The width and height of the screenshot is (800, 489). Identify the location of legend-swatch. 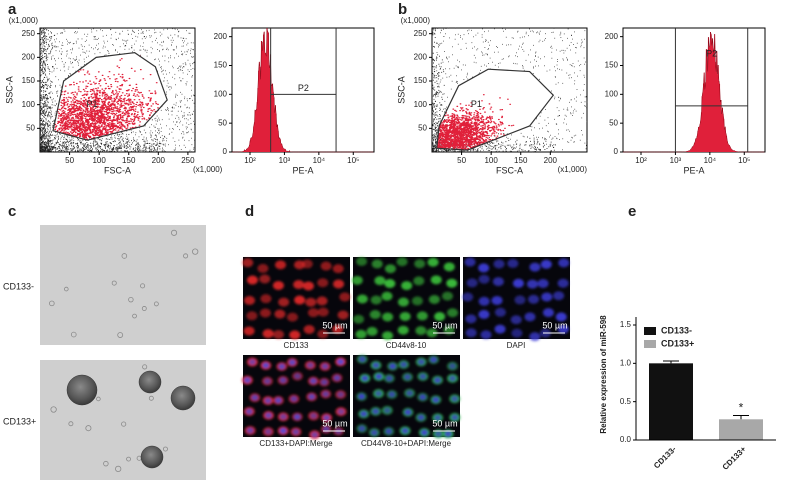
(650, 344).